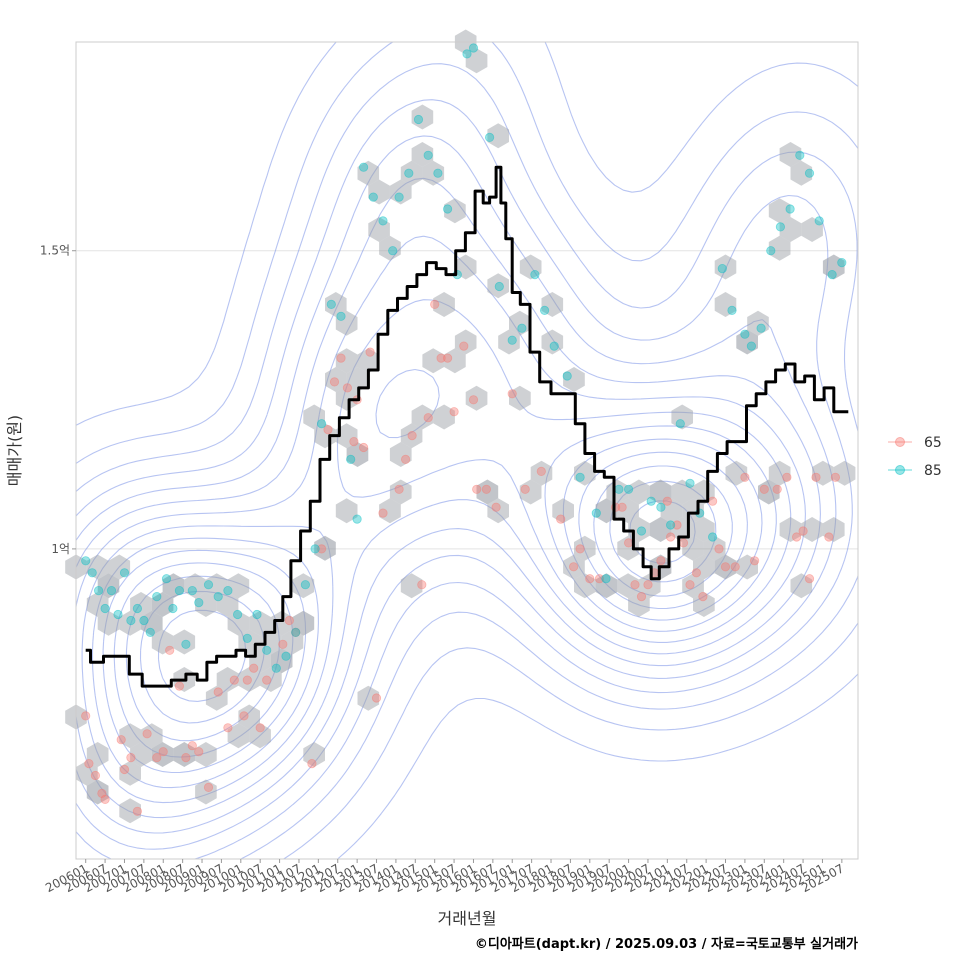 Image resolution: width=960 pixels, height=960 pixels. What do you see at coordinates (467, 918) in the screenshot?
I see `x-axis-title: 거래년월` at bounding box center [467, 918].